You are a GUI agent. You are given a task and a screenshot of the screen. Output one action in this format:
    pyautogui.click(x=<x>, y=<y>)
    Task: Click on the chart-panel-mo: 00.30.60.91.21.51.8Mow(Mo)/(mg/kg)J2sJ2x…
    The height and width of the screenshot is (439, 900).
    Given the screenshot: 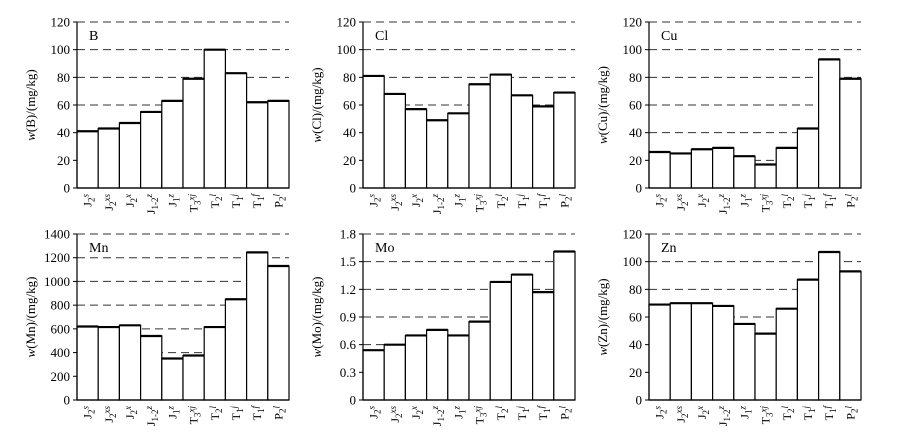 What is the action you would take?
    pyautogui.click(x=442, y=327)
    